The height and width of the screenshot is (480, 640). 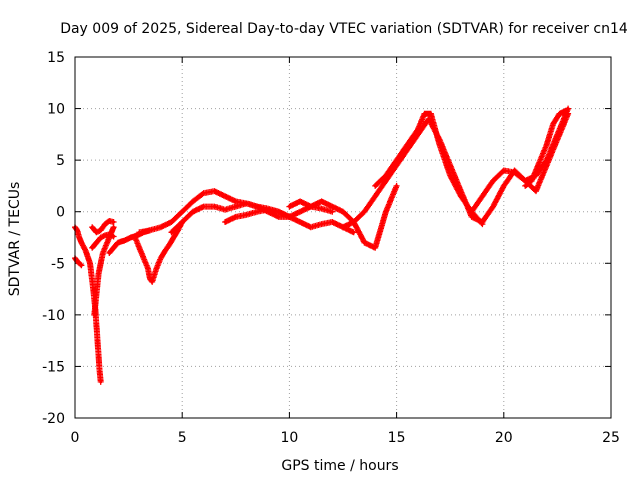 What do you see at coordinates (75, 438) in the screenshot?
I see `x-tick-label: 0` at bounding box center [75, 438].